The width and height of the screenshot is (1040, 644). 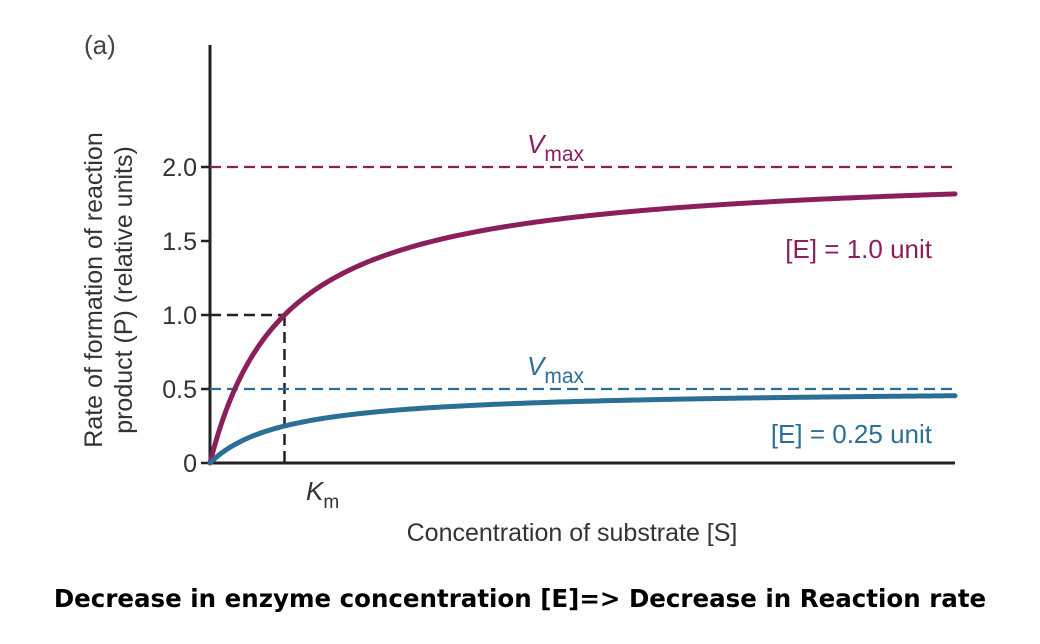 What do you see at coordinates (858, 249) in the screenshot?
I see `series-label-1: [E] = 1.0 unit` at bounding box center [858, 249].